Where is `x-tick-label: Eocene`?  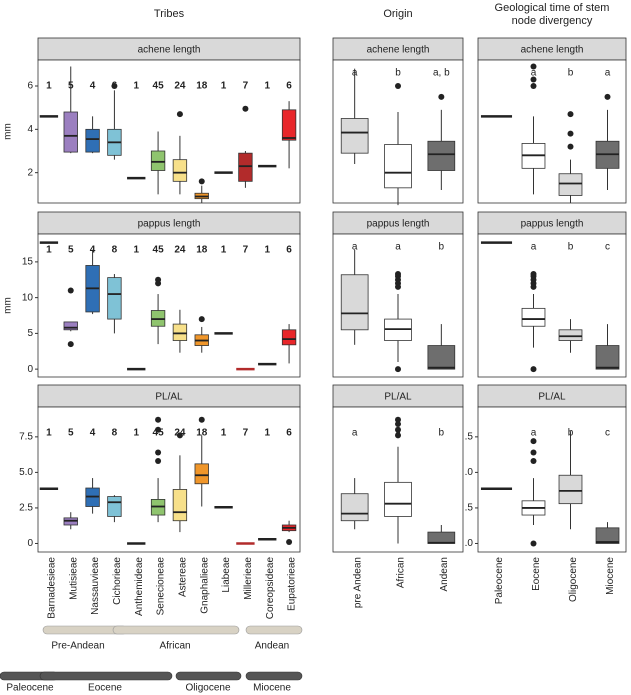 x-tick-label: Eocene is located at coordinates (536, 574).